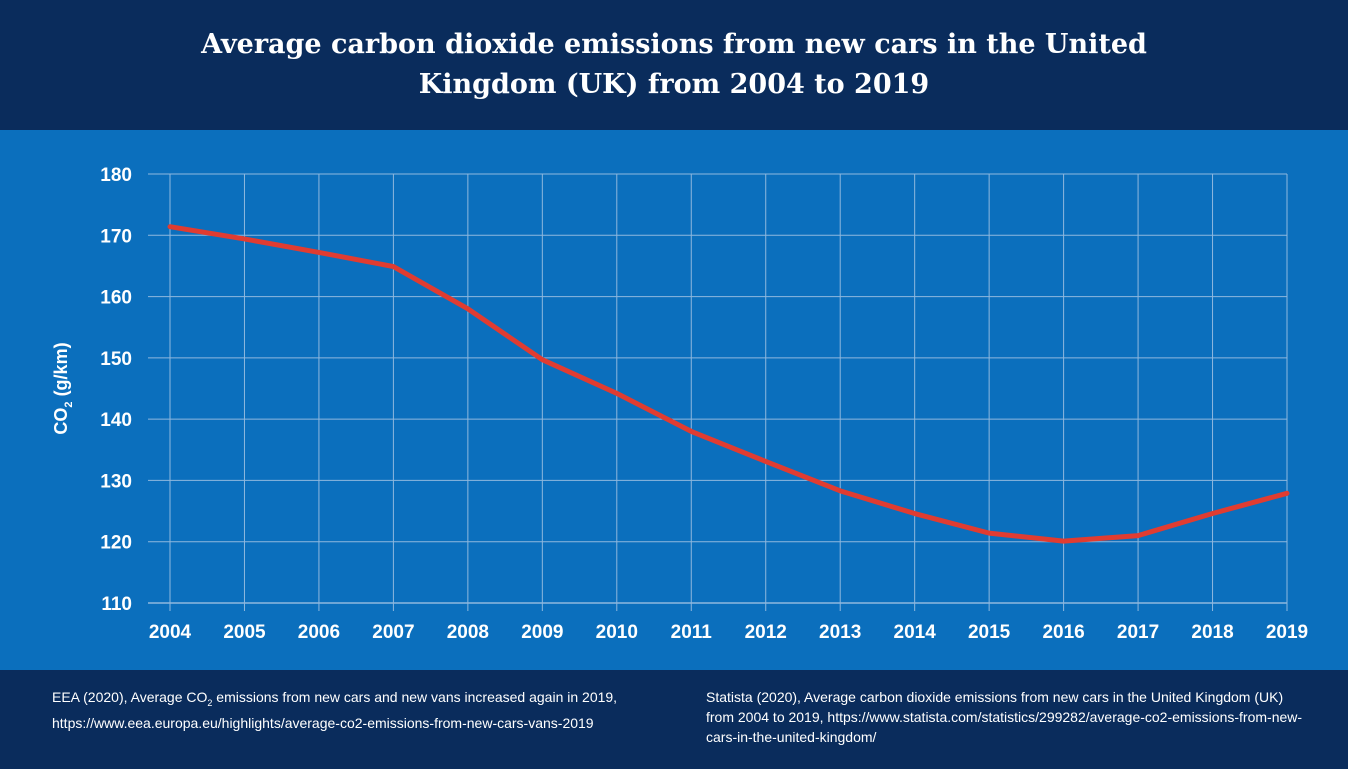 The height and width of the screenshot is (769, 1348). What do you see at coordinates (116, 420) in the screenshot?
I see `y-tick-label: 140` at bounding box center [116, 420].